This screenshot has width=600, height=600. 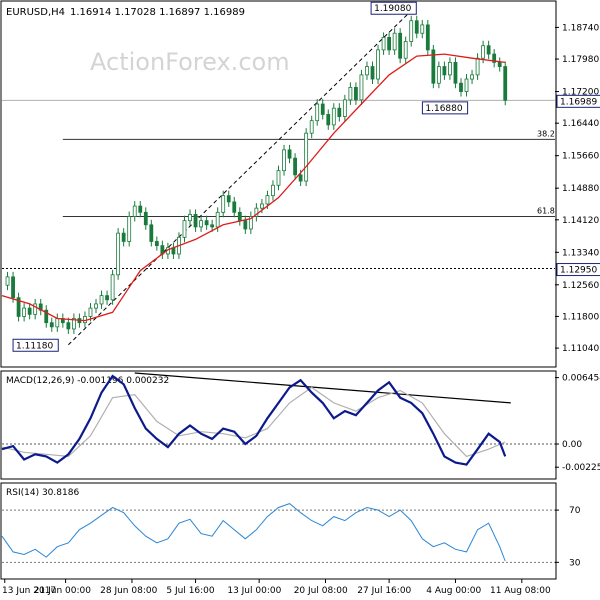 I want to click on last-price-label-box, so click(x=578, y=101).